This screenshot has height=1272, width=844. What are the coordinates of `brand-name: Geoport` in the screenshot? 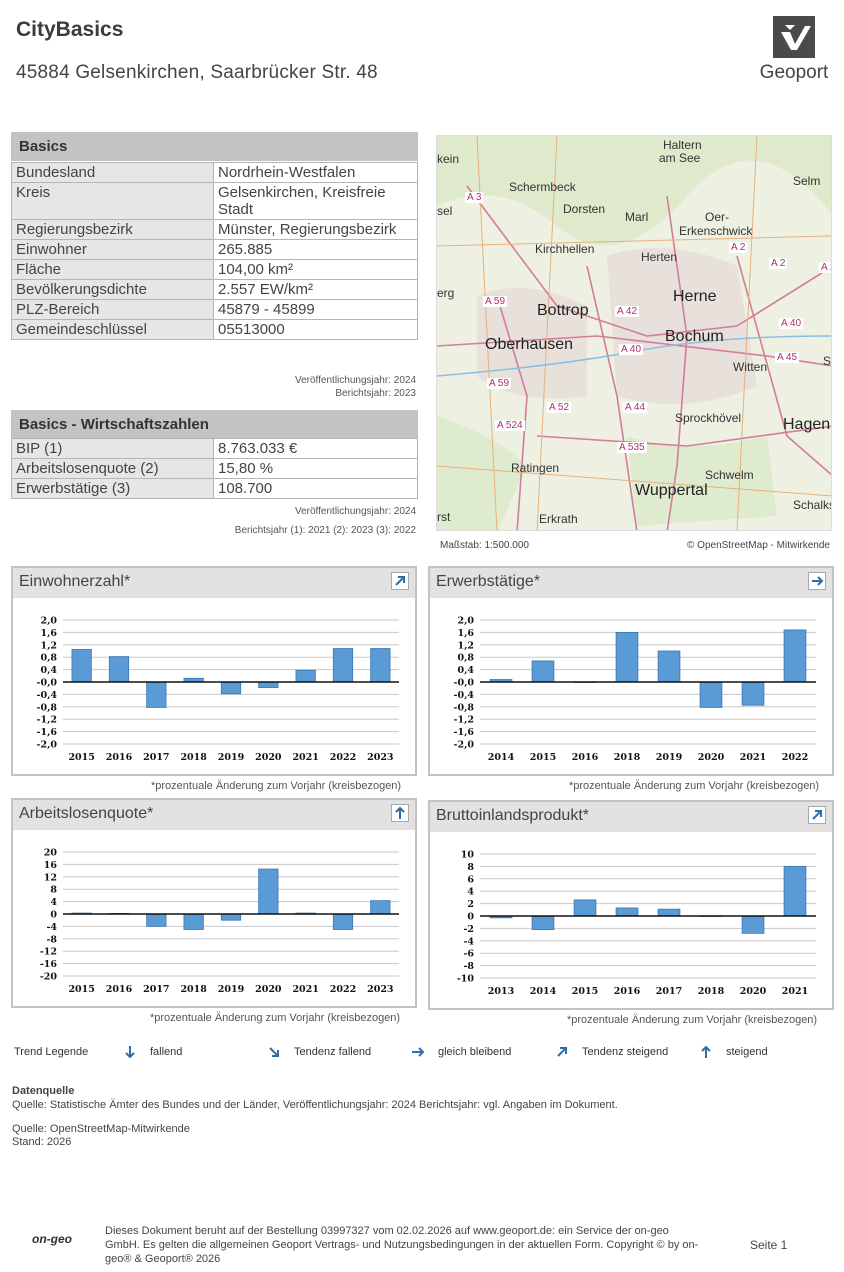 It's located at (794, 72).